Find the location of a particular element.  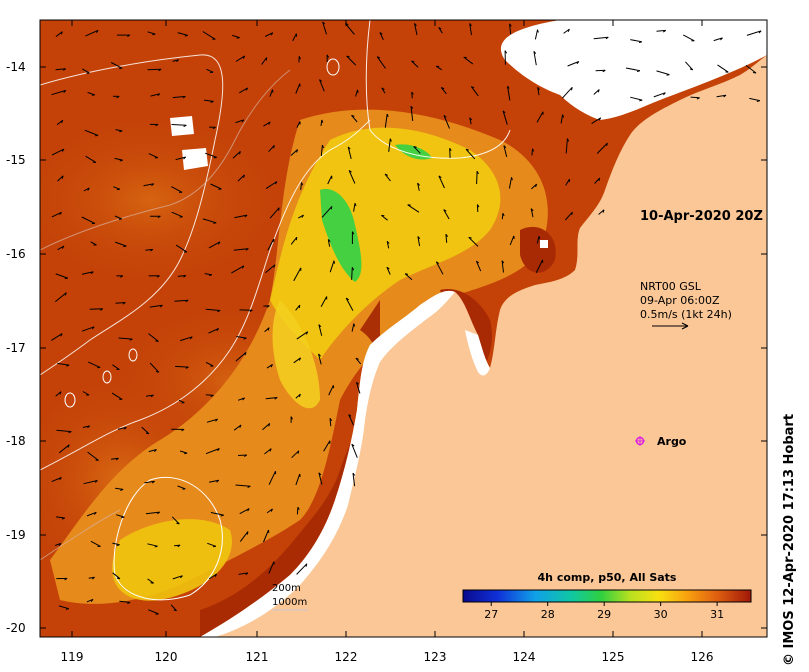

colorbar-ticks: 27 28 29 30 31 is located at coordinates (604, 611).